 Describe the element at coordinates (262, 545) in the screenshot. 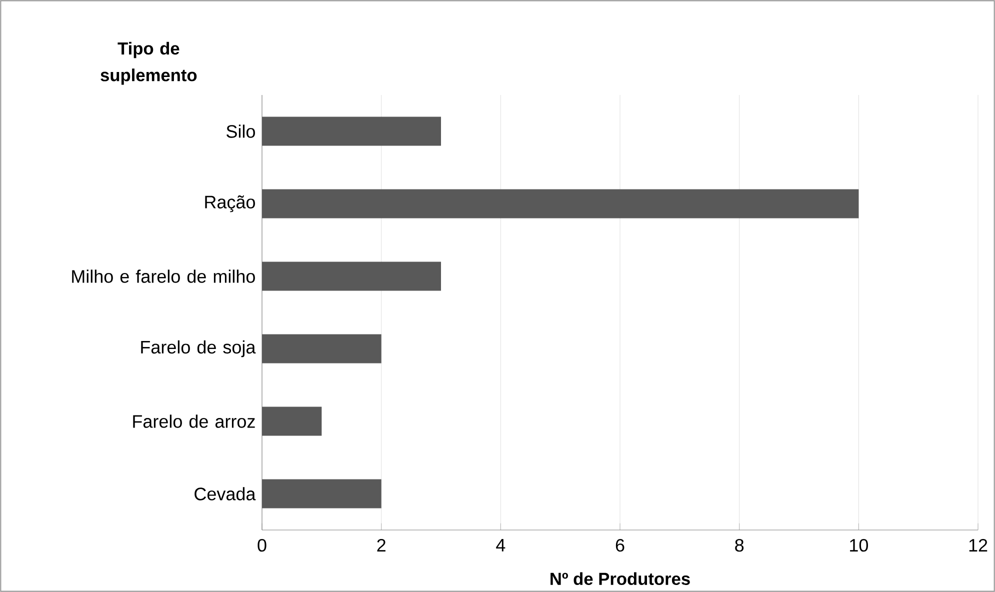

I see `x-tick-label: 0` at that location.